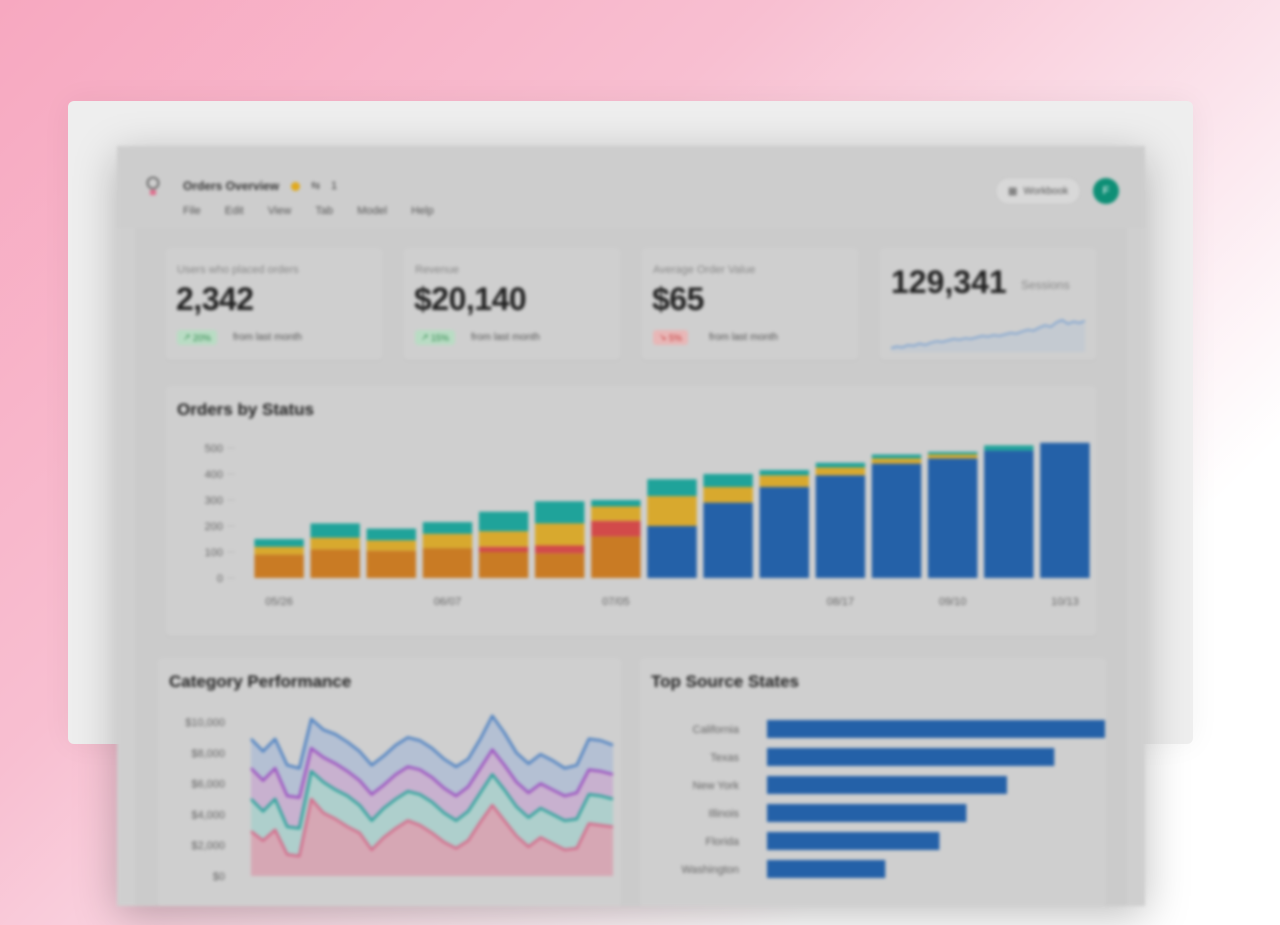 This screenshot has height=925, width=1280. What do you see at coordinates (372, 211) in the screenshot?
I see `menu-model: Model` at bounding box center [372, 211].